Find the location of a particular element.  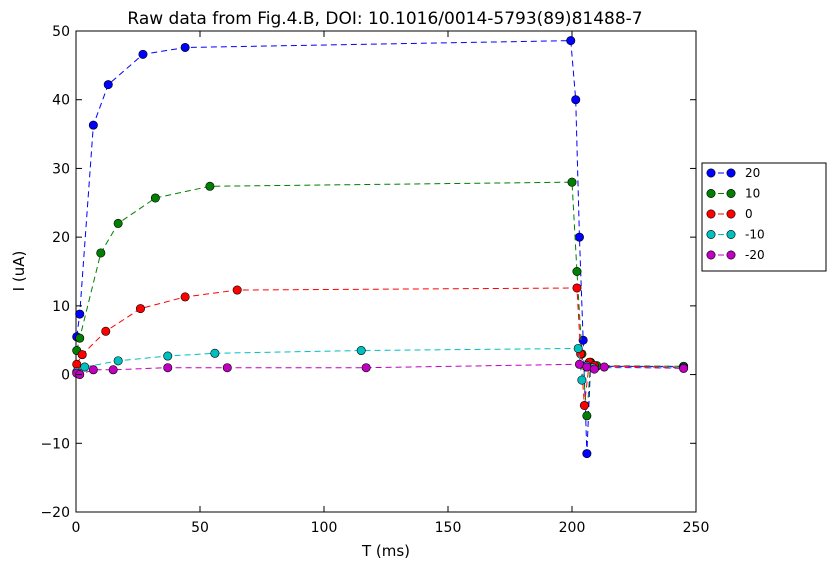

legend: 20 10 0 -10 -20 is located at coordinates (764, 217).